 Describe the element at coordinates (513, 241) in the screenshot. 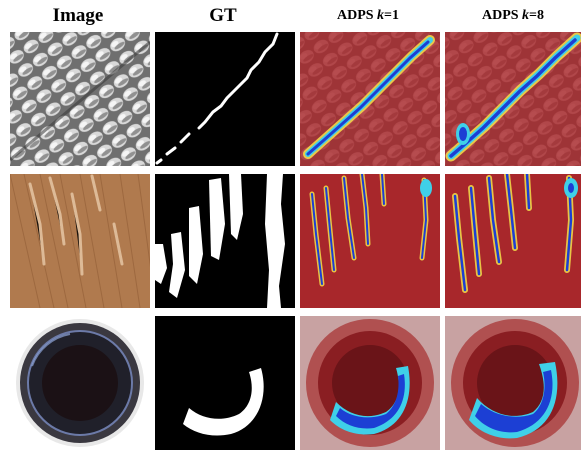

I see `row2-adps-k8` at that location.